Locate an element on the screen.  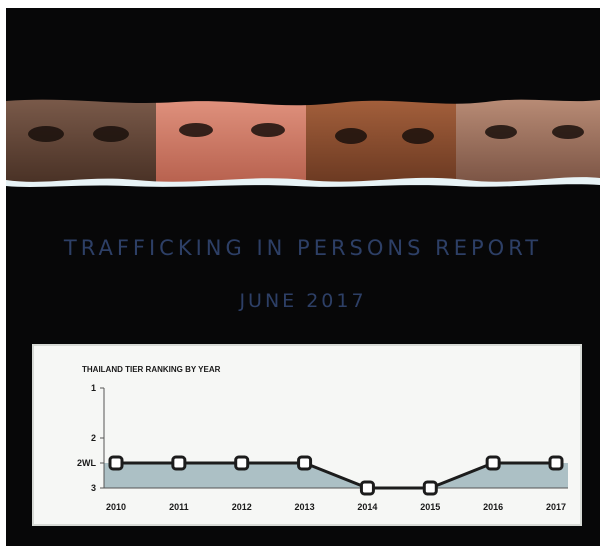
x-tick-label: 2015 is located at coordinates (430, 507).